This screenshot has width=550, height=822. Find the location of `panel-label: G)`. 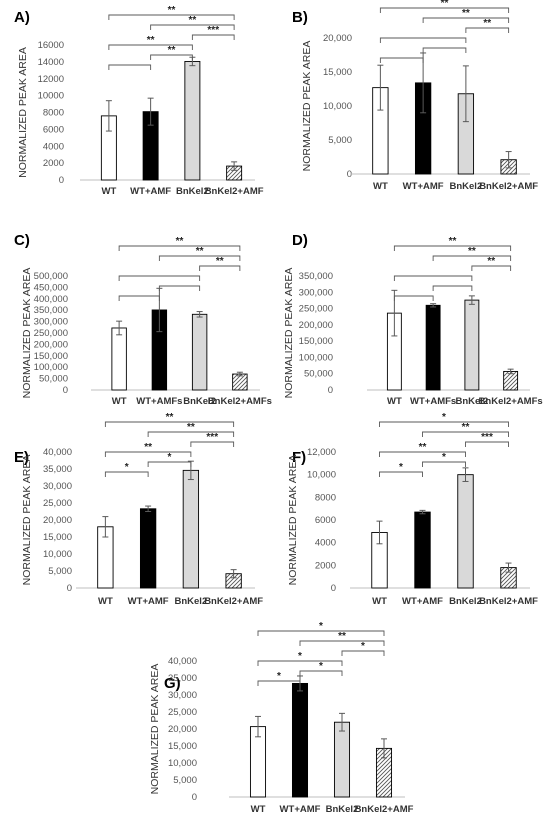

panel-label: G) is located at coordinates (172, 683).